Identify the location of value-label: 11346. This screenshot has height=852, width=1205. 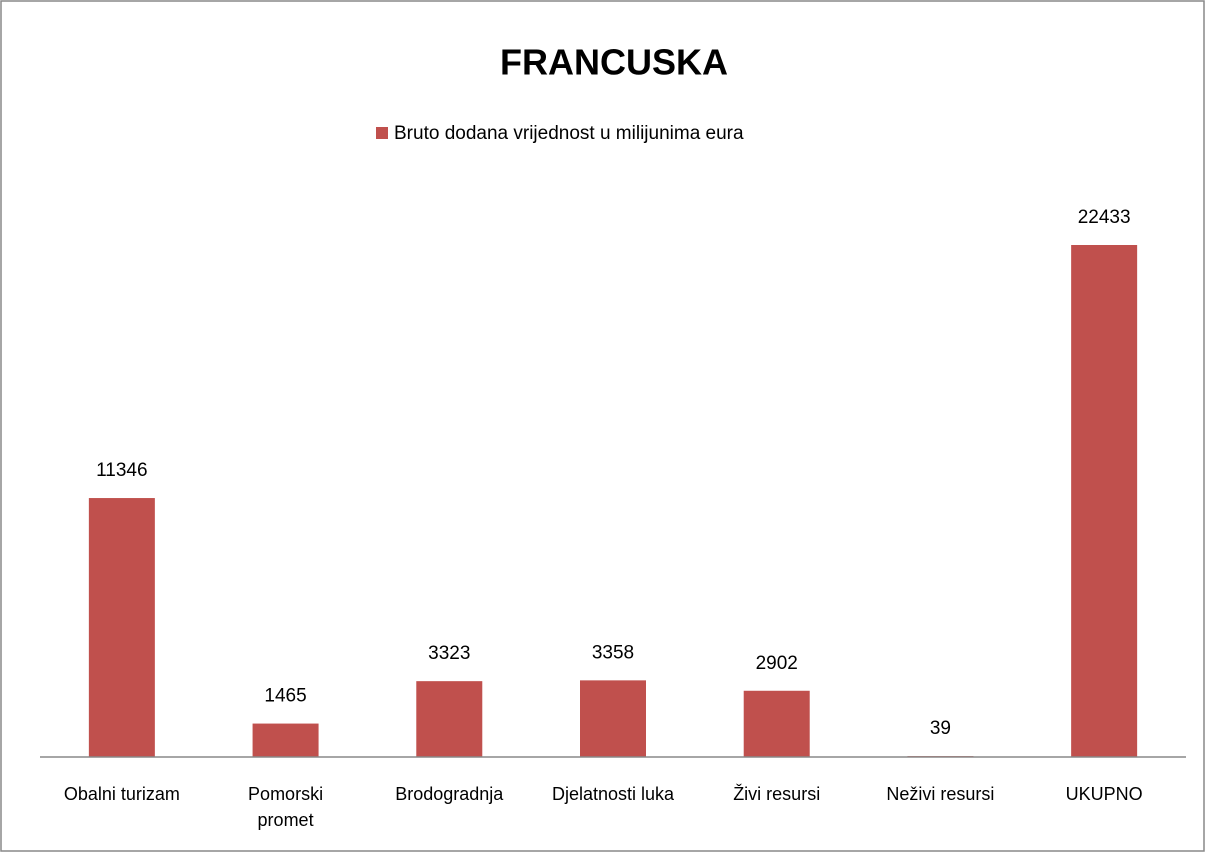
(121, 470).